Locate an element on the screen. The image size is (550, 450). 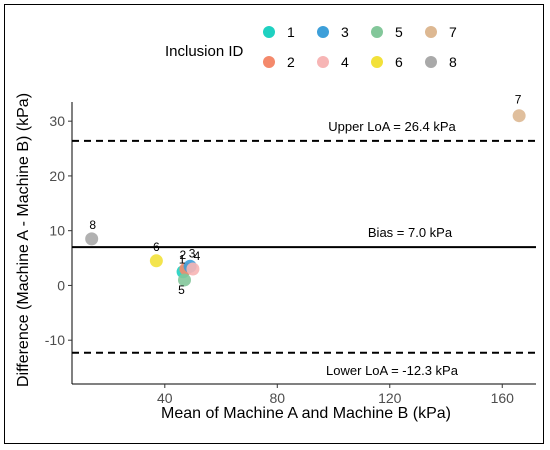
point-label-8: 8 is located at coordinates (92, 225).